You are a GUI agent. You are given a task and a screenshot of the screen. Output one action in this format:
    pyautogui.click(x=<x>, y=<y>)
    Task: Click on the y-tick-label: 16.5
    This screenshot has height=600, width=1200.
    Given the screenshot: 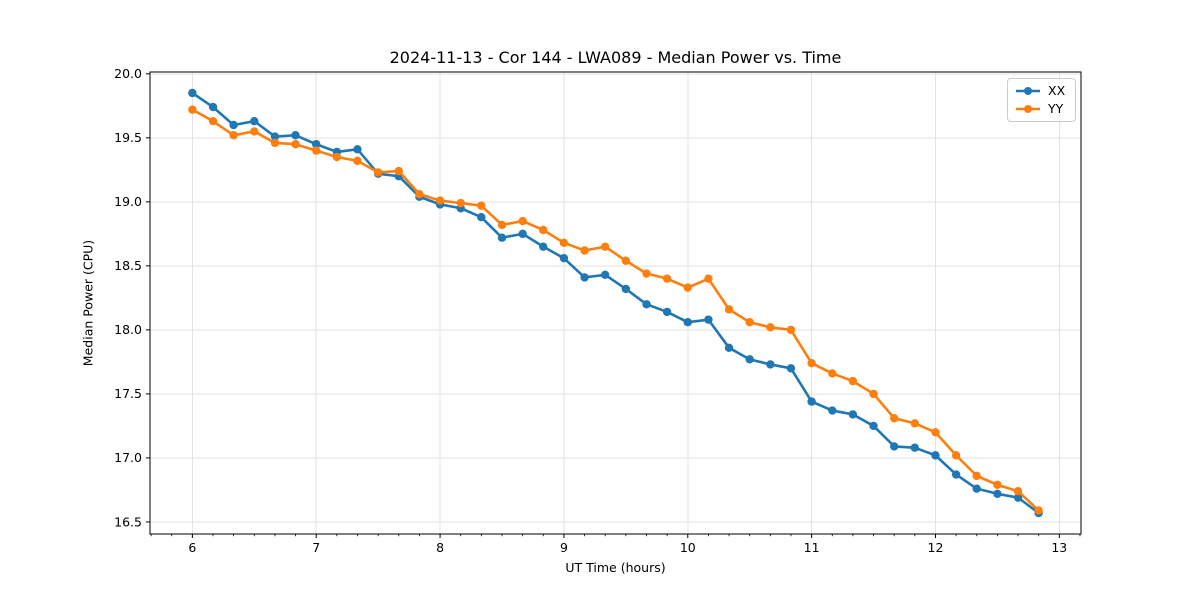 What is the action you would take?
    pyautogui.click(x=128, y=521)
    